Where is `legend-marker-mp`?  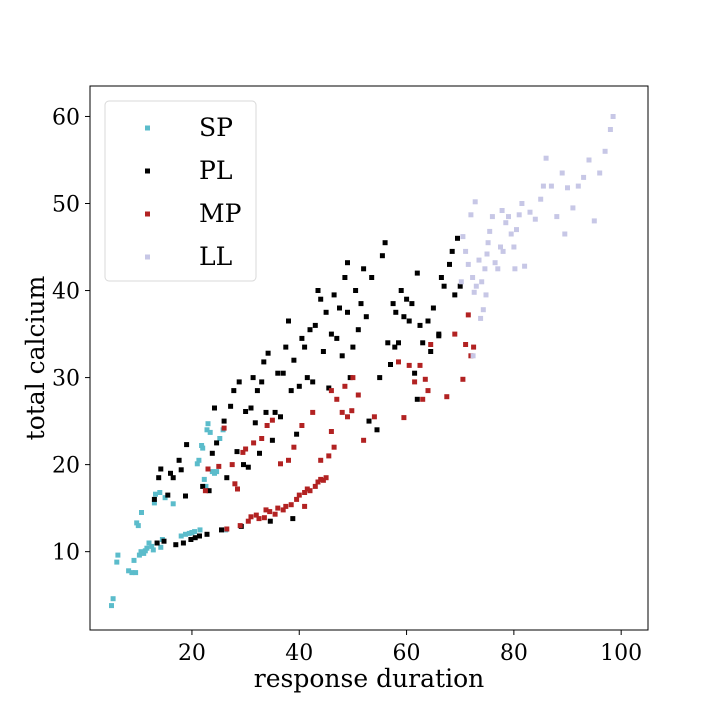
legend-marker-mp is located at coordinates (147, 214).